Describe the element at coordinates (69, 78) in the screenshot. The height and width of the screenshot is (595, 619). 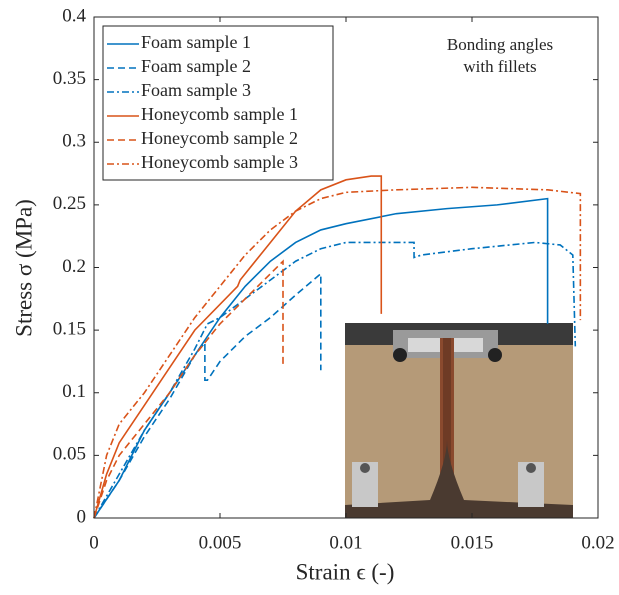
I see `y-tick-label: 0.35` at that location.